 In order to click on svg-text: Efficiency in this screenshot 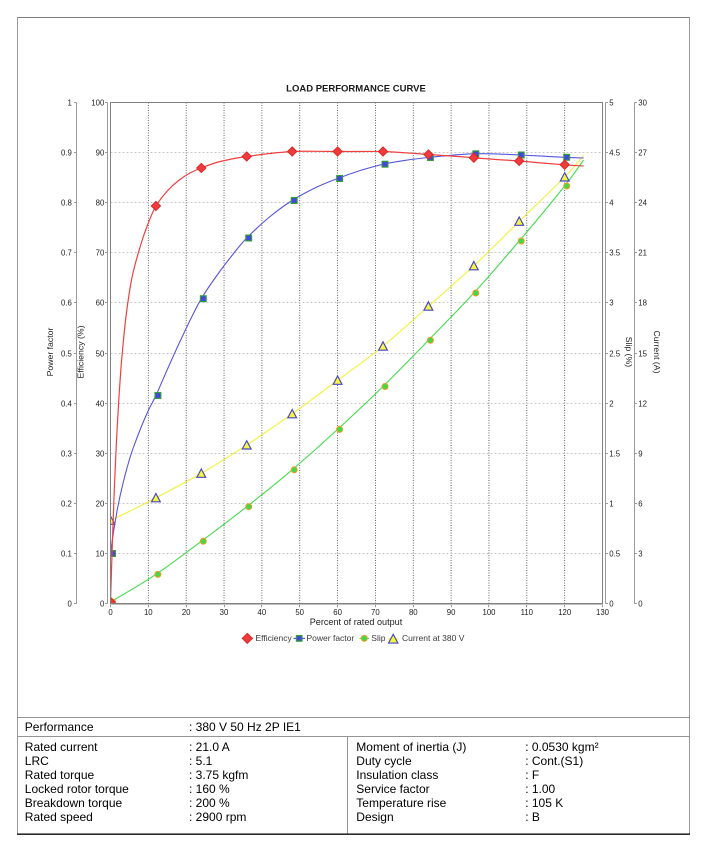, I will do `click(274, 638)`.